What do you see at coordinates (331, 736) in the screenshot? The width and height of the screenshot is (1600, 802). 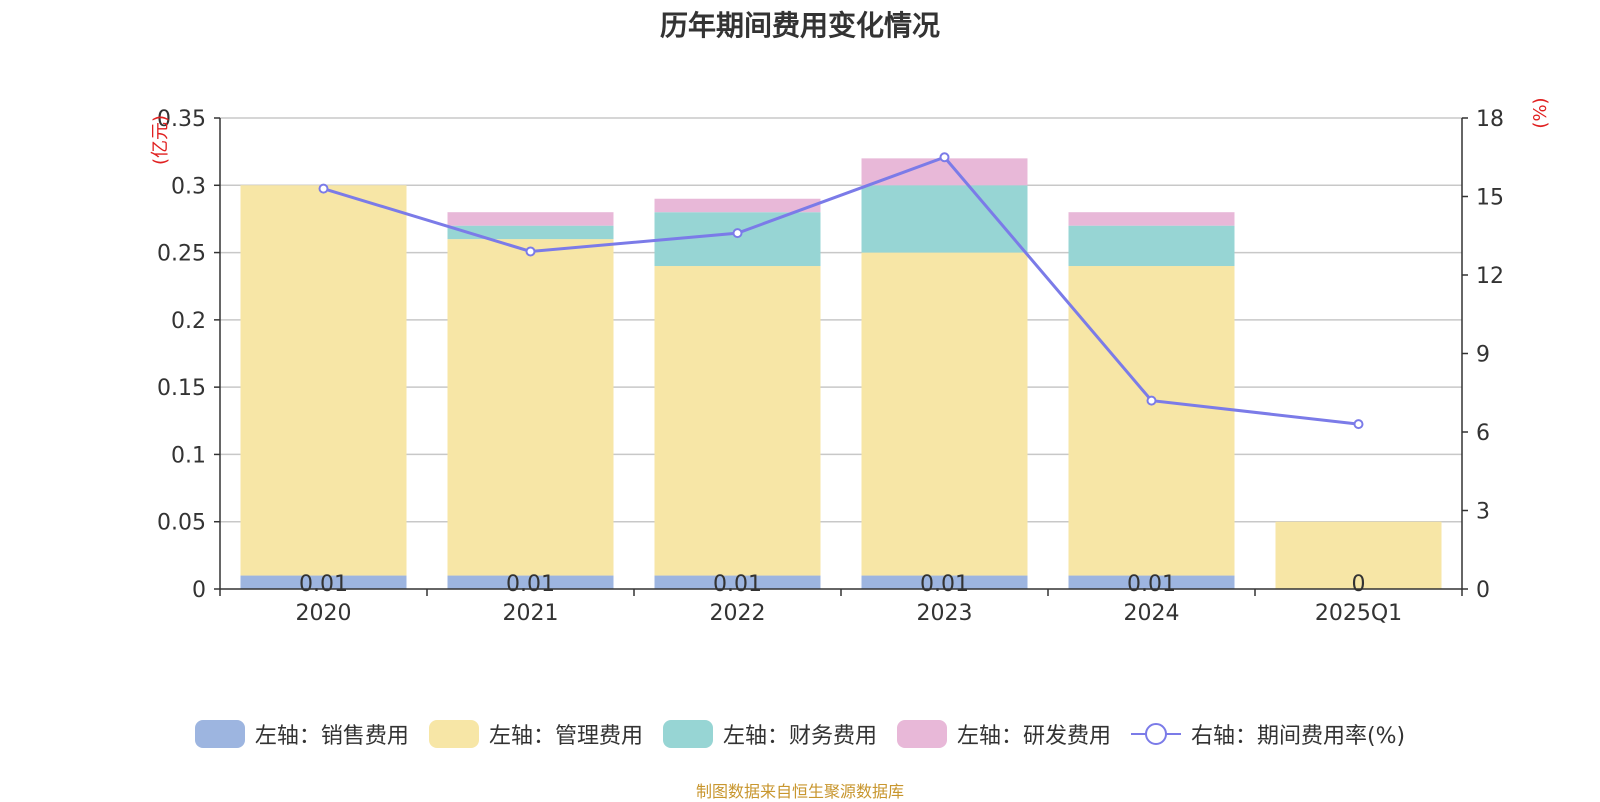 I see `legend-label-sales: 左轴：销售费用` at bounding box center [331, 736].